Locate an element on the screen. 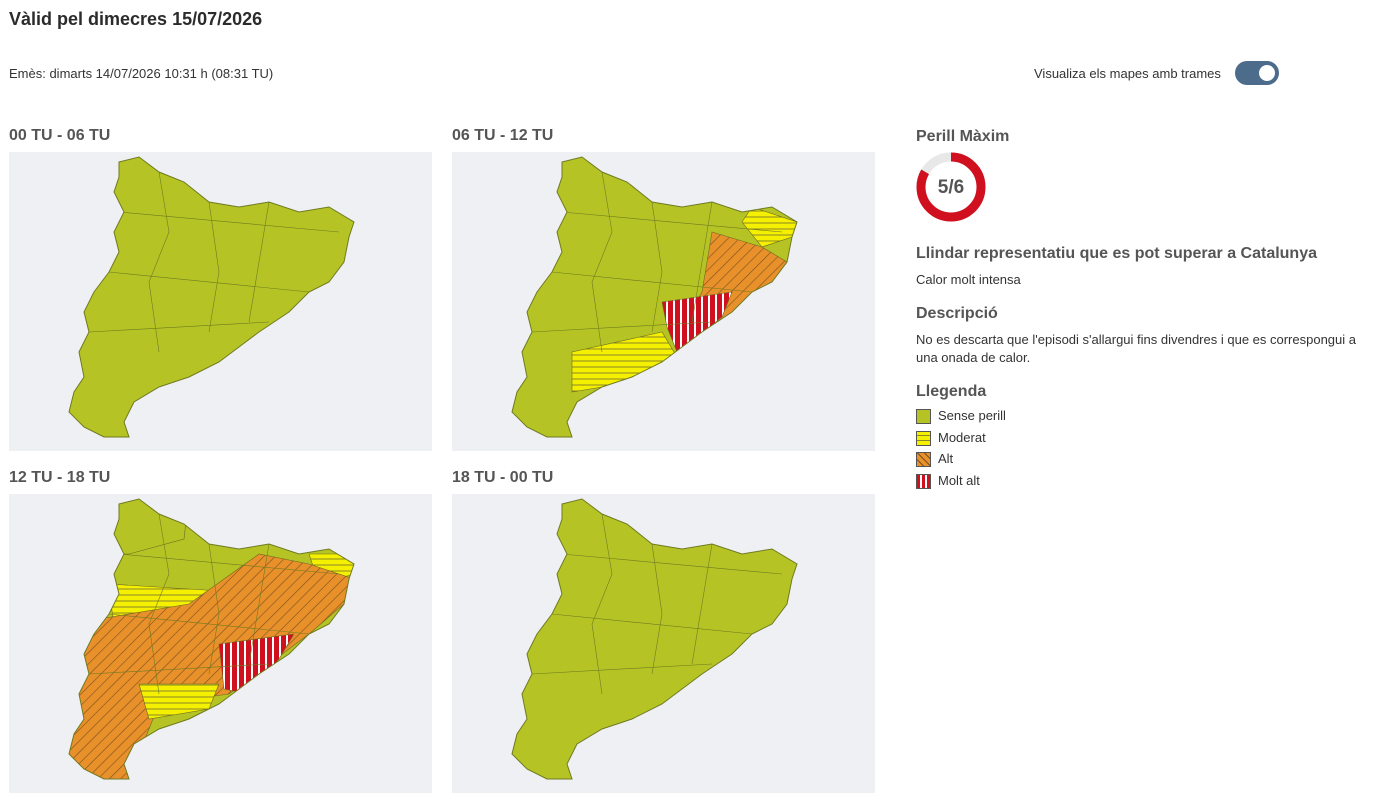 The width and height of the screenshot is (1382, 805). legend-label: Moderat is located at coordinates (962, 437).